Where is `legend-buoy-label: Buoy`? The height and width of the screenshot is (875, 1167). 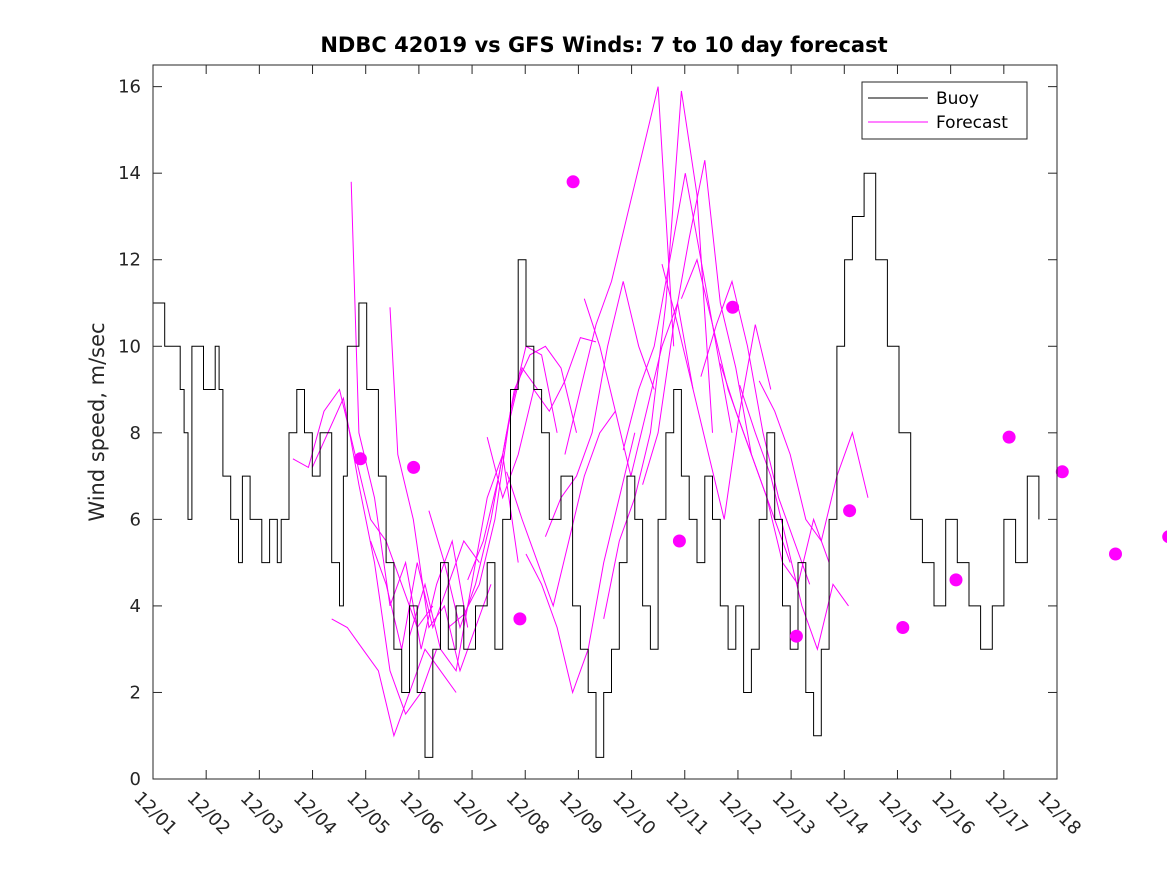
legend-buoy-label: Buoy is located at coordinates (957, 99).